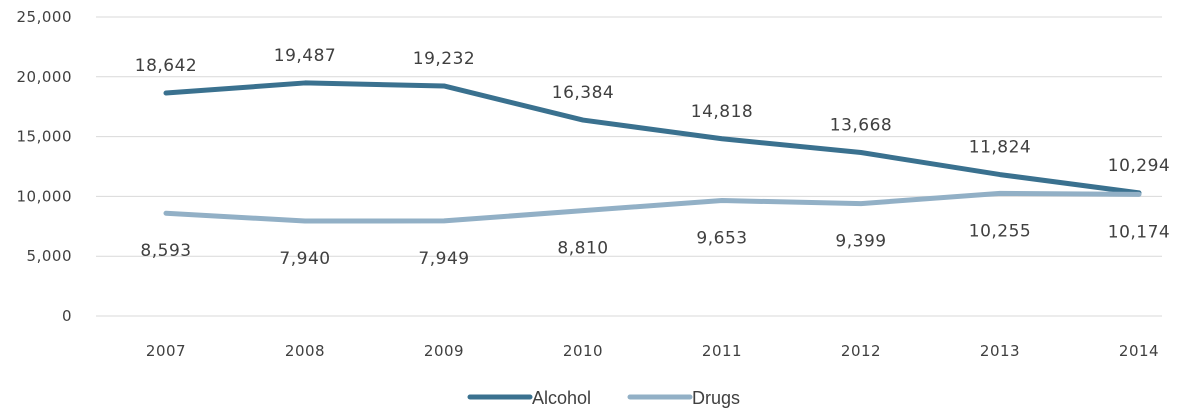 This screenshot has height=412, width=1182. I want to click on x-axis-tick-labels: 2007 2008 2009 2010 2011 2012 2013 2014, so click(652, 351).